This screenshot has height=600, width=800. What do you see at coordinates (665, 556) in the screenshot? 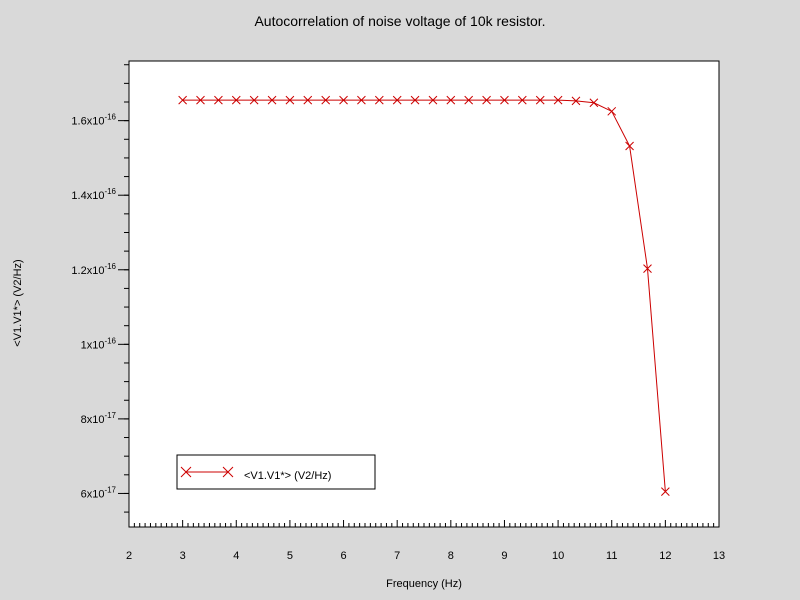
I see `x-tick-label: 12` at bounding box center [665, 556].